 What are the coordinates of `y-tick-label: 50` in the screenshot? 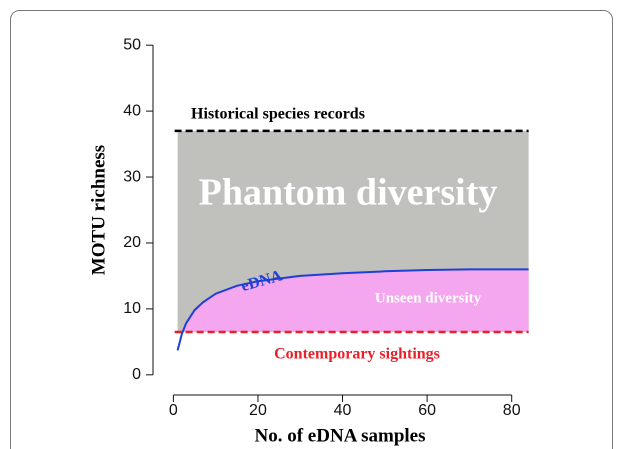 It's located at (132, 44).